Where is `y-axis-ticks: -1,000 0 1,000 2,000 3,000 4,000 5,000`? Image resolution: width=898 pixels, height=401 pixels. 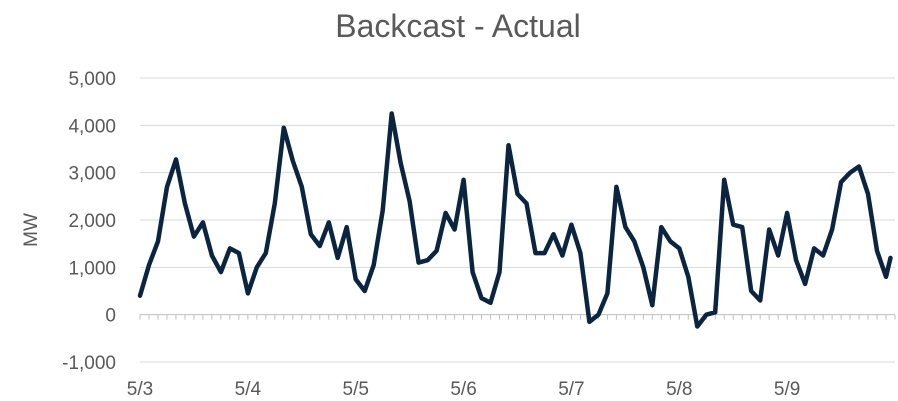 y-axis-ticks: -1,000 0 1,000 2,000 3,000 4,000 5,000 is located at coordinates (89, 221).